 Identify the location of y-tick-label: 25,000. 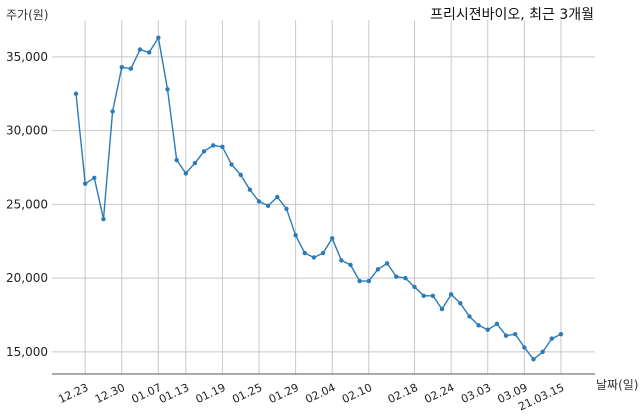
(27, 204).